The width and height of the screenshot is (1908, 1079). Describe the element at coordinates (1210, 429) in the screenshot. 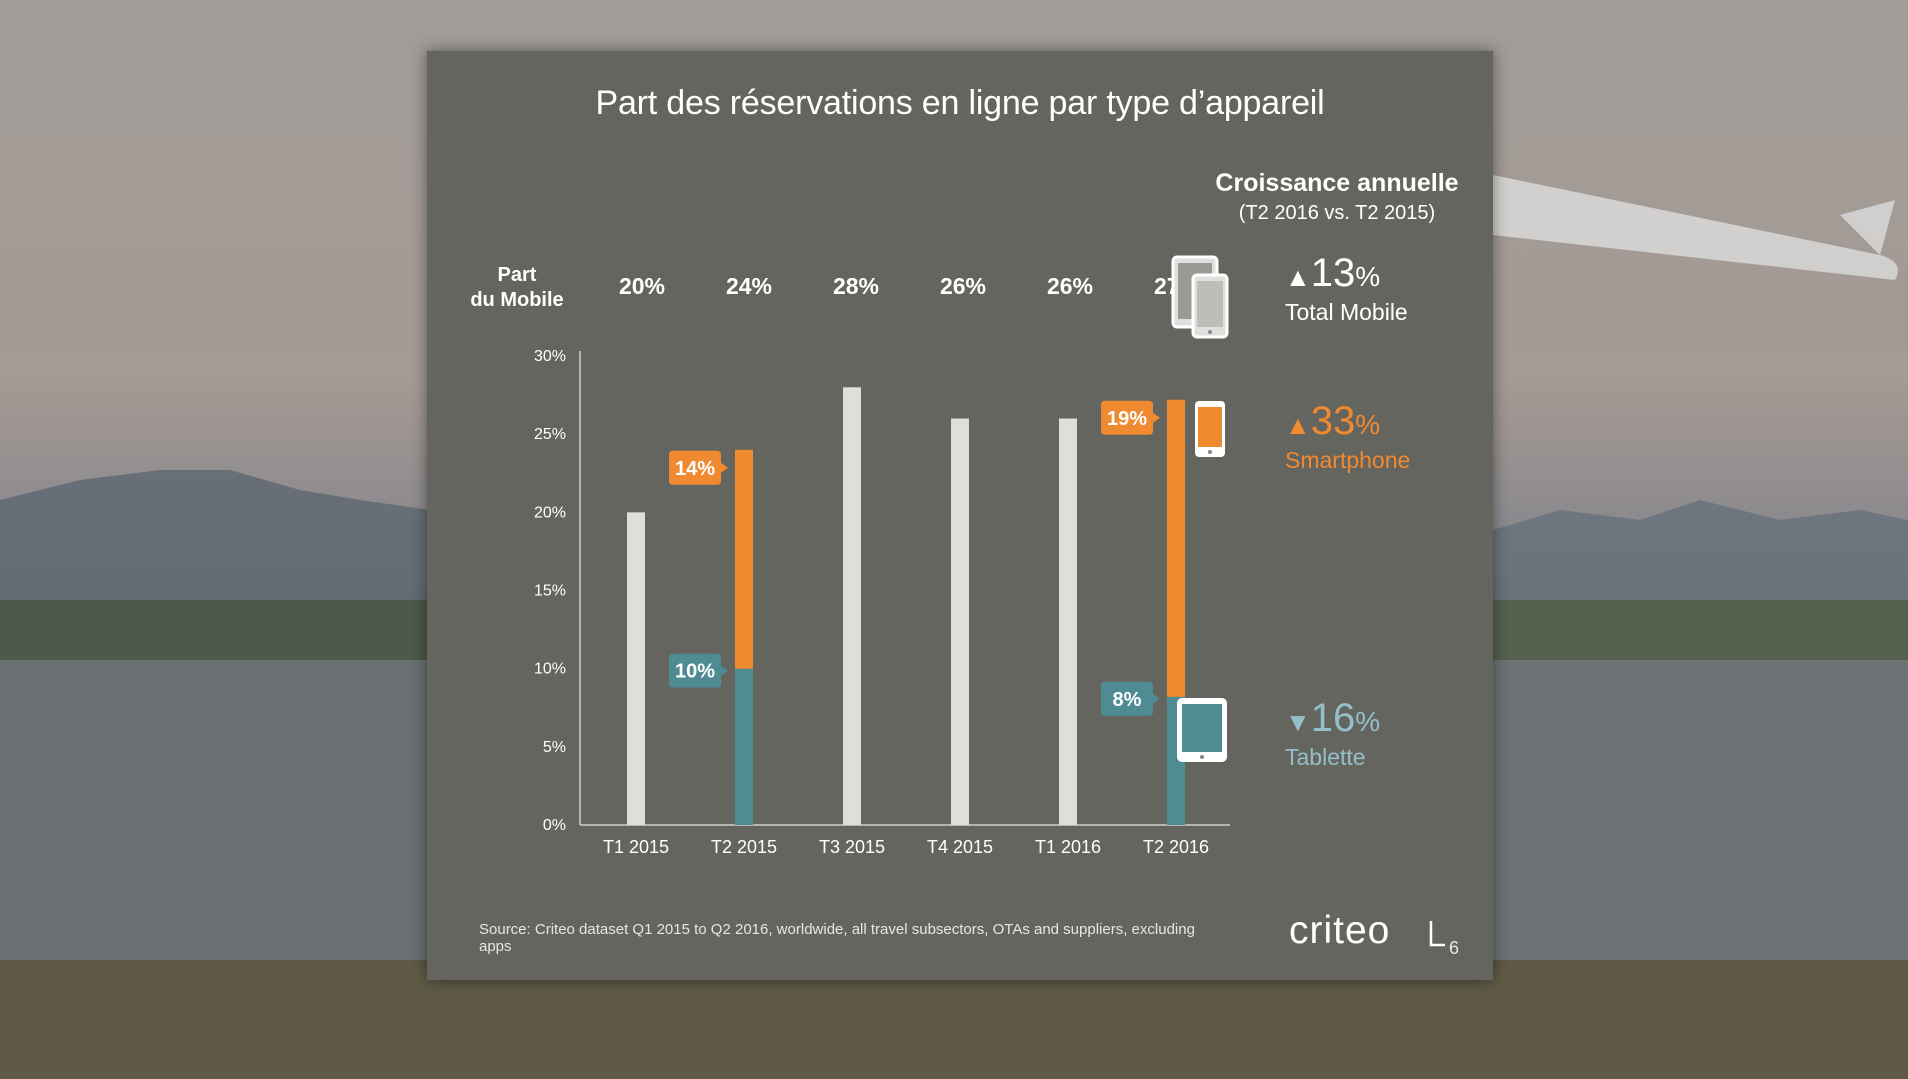

I see `smartphone-icon` at that location.